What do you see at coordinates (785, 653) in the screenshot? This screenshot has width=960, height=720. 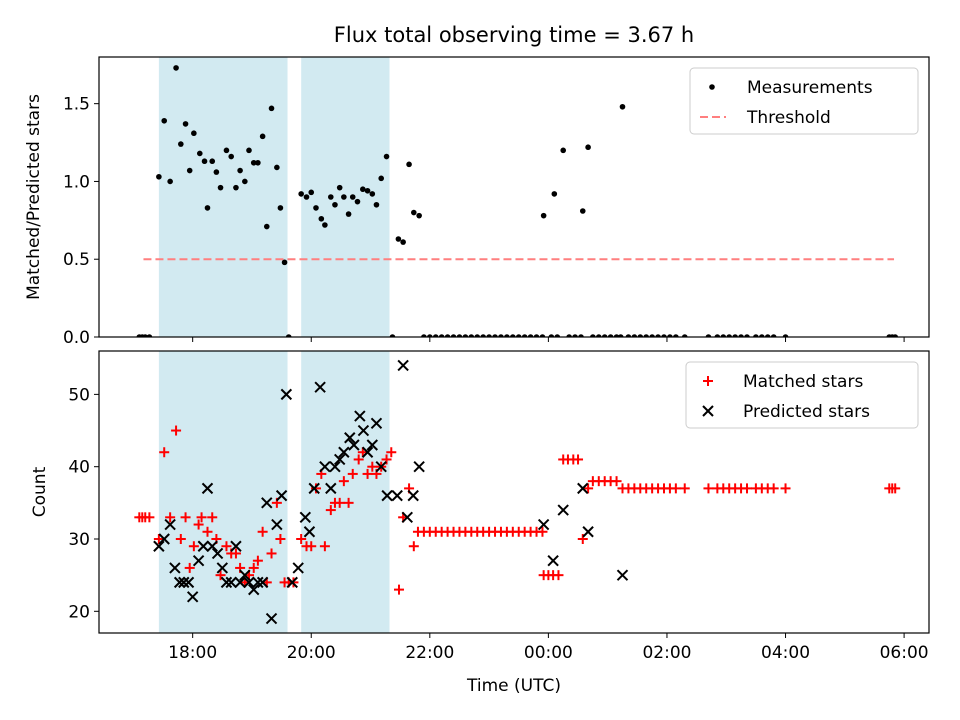 I see `x-tick-label: 04:00` at bounding box center [785, 653].